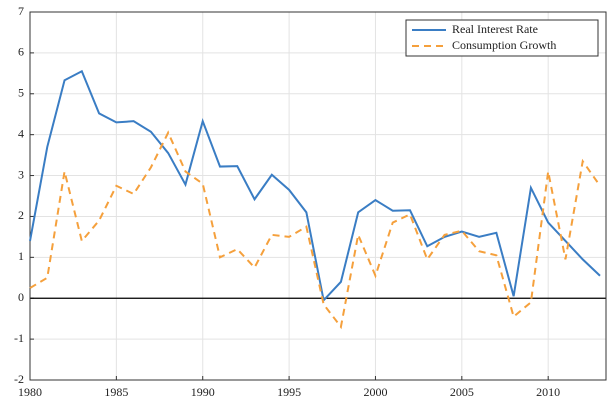 Image resolution: width=607 pixels, height=402 pixels. I want to click on y-tick-label: 0, so click(21, 297).